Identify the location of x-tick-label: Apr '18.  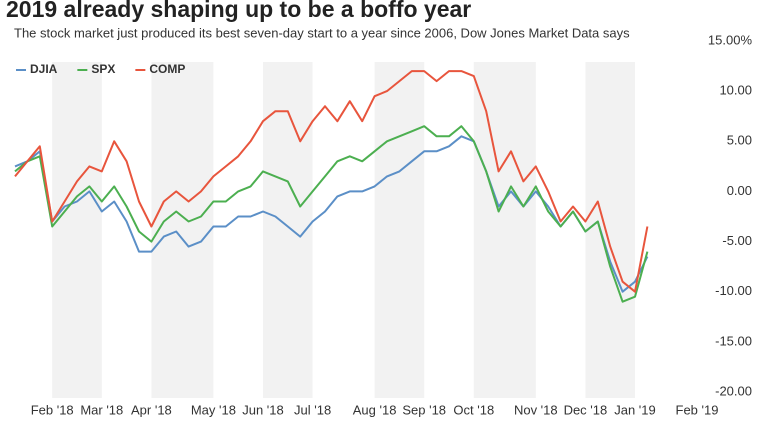
(151, 409).